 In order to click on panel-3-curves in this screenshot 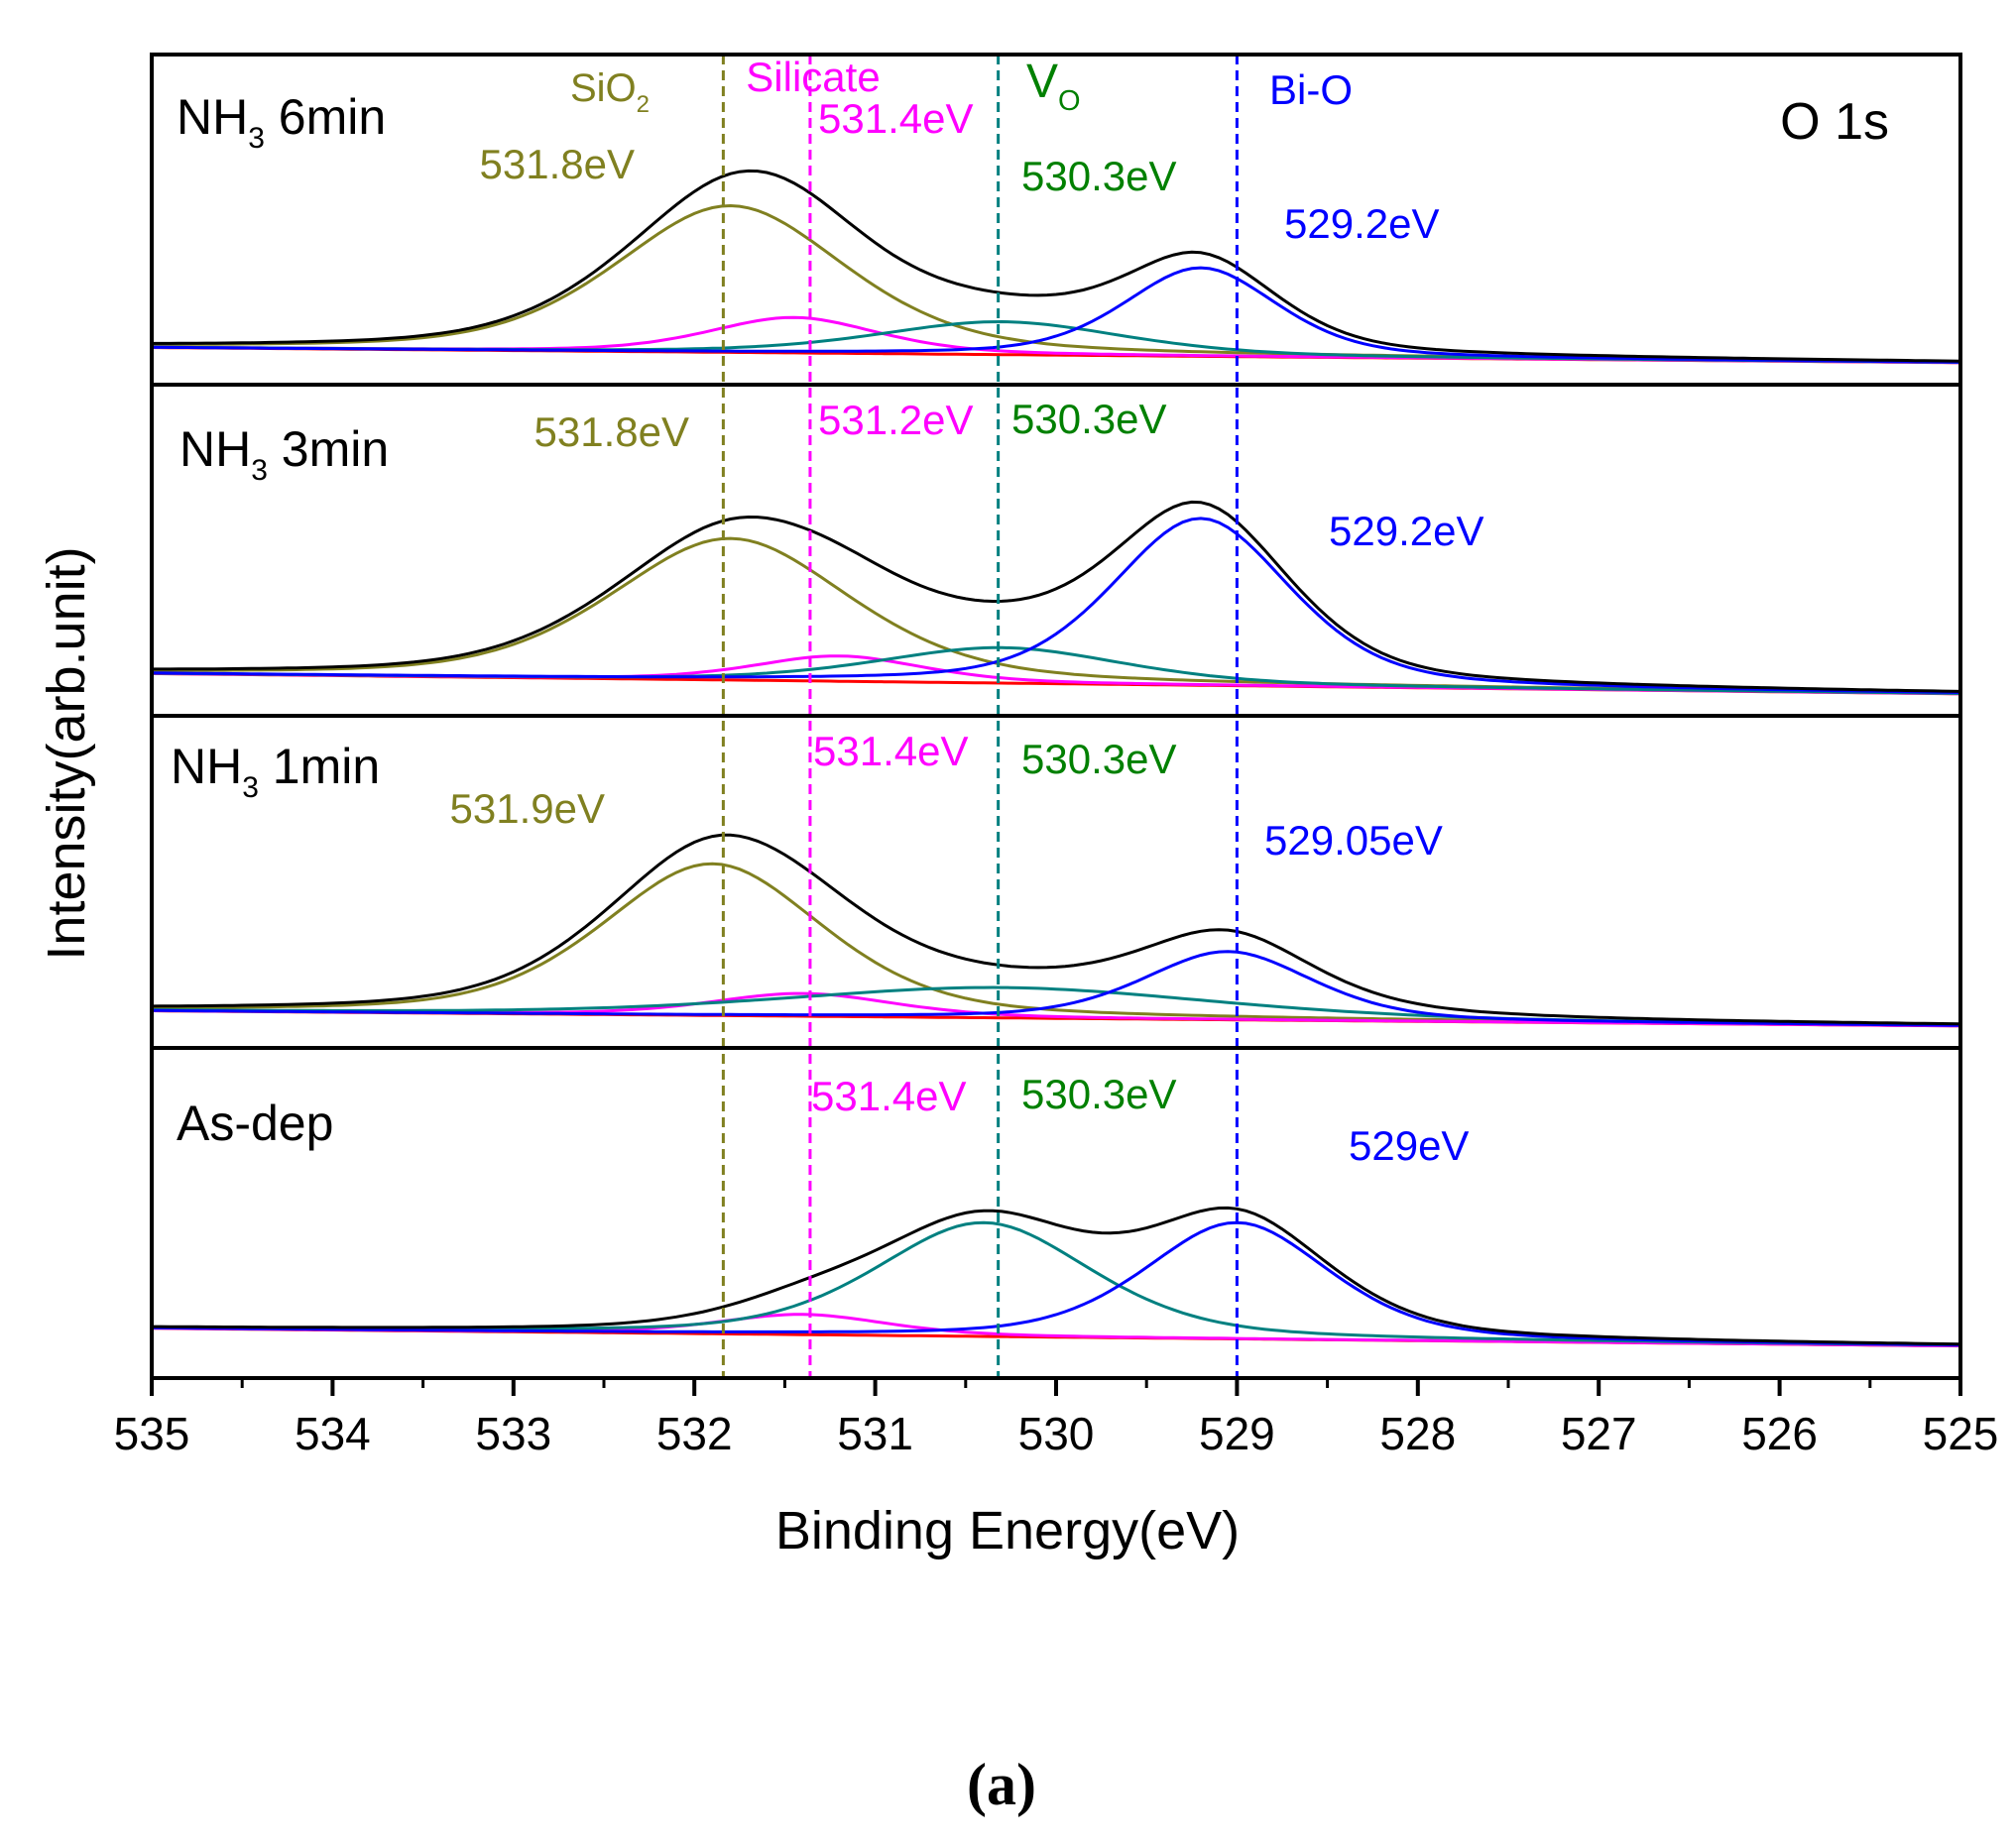, I will do `click(1056, 930)`.